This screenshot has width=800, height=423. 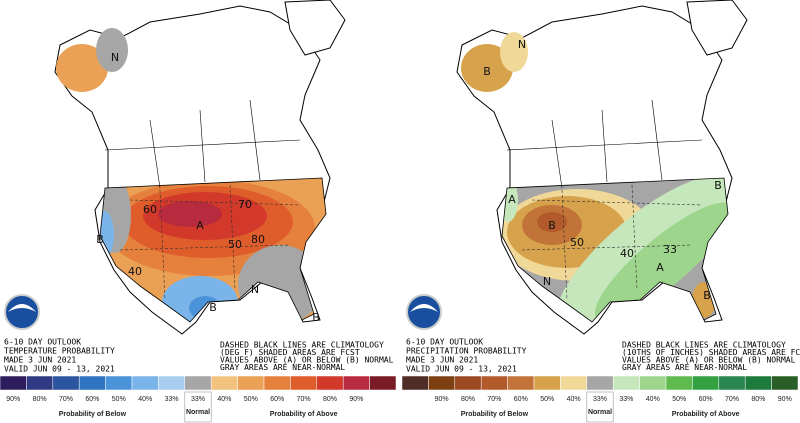 I want to click on outlook-heading: VALID JUN 09 - 13, 2021, so click(x=59, y=369).